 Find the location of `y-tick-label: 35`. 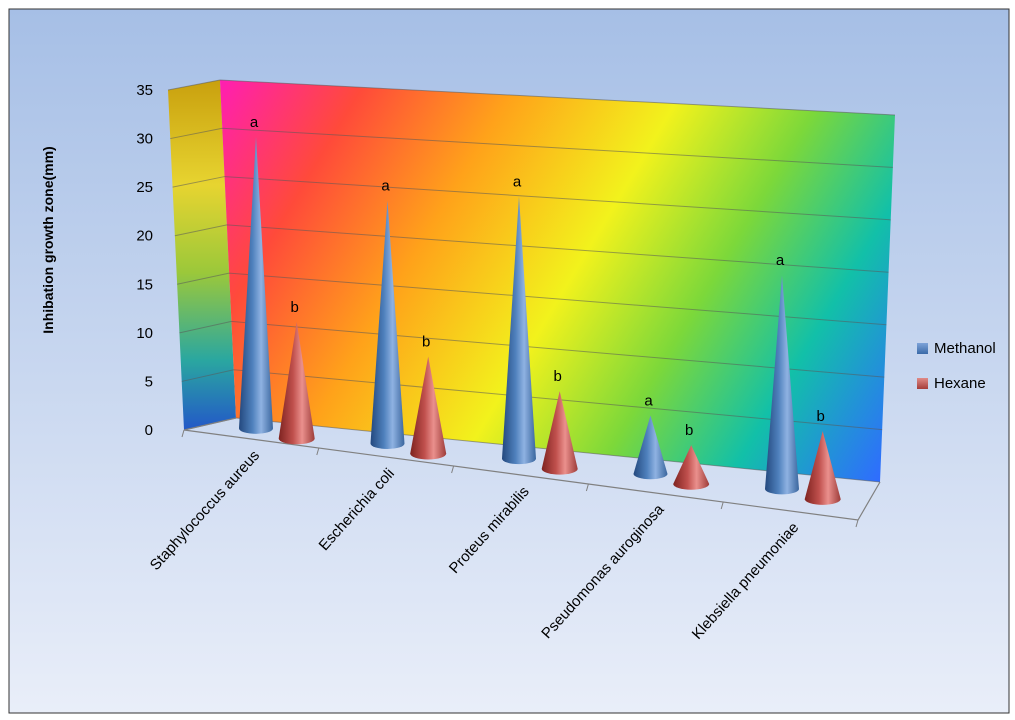

y-tick-label: 35 is located at coordinates (144, 90).